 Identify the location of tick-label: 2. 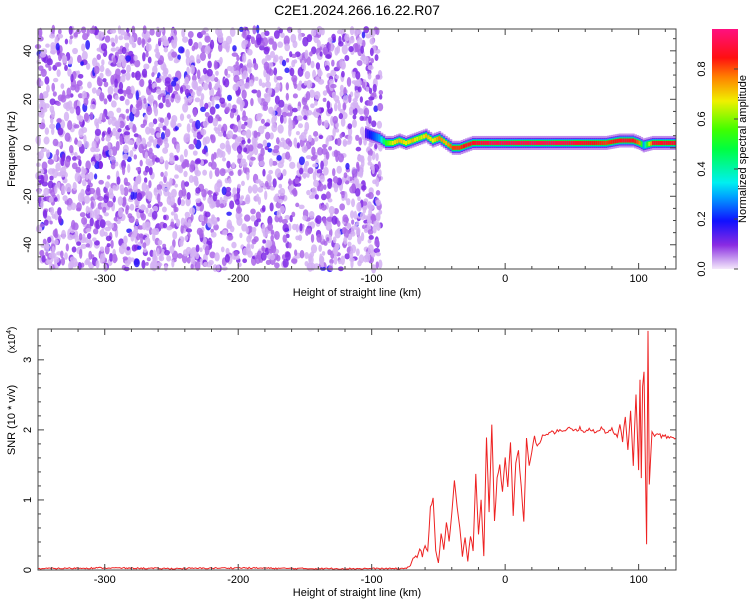
(28, 430).